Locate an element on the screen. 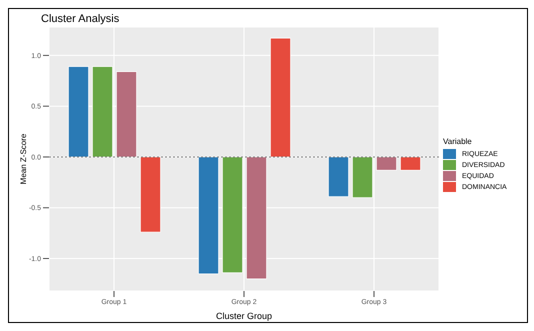 This screenshot has height=331, width=534. legend-title: Variable is located at coordinates (458, 141).